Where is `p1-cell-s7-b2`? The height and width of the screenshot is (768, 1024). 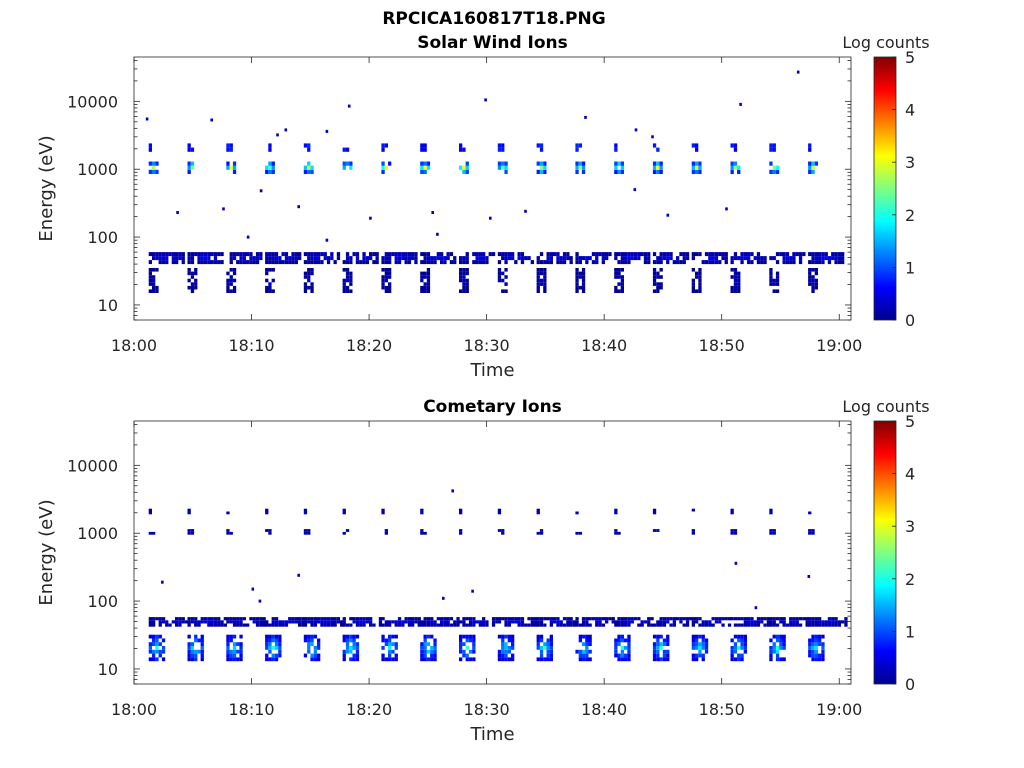
p1-cell-s7-b2 is located at coordinates (422, 625).